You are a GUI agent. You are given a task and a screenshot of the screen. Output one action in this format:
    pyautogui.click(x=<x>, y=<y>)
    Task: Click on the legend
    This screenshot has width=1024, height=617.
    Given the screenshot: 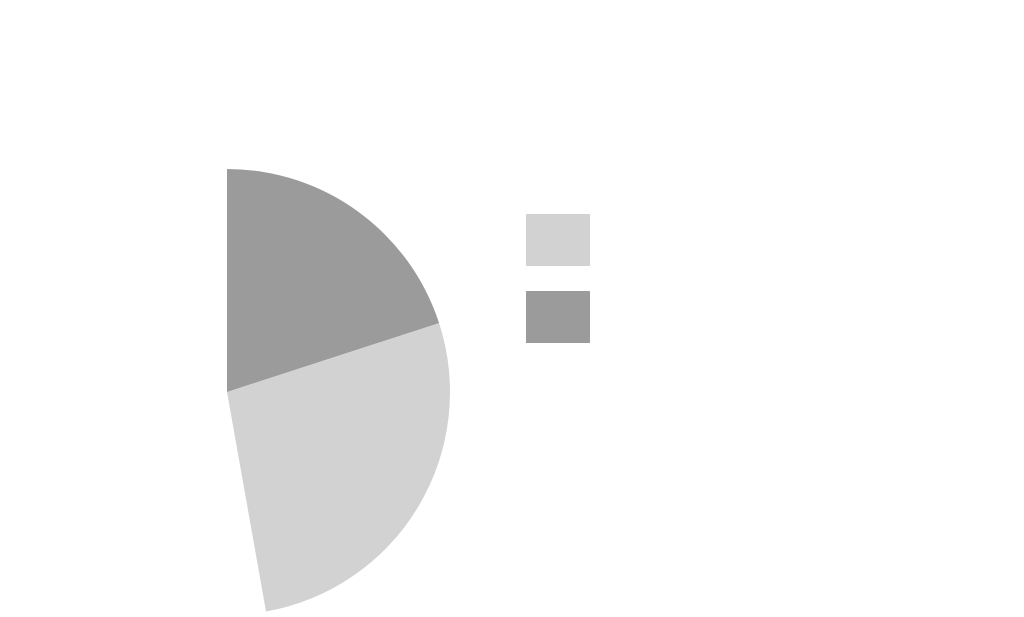 What is the action you would take?
    pyautogui.click(x=558, y=278)
    